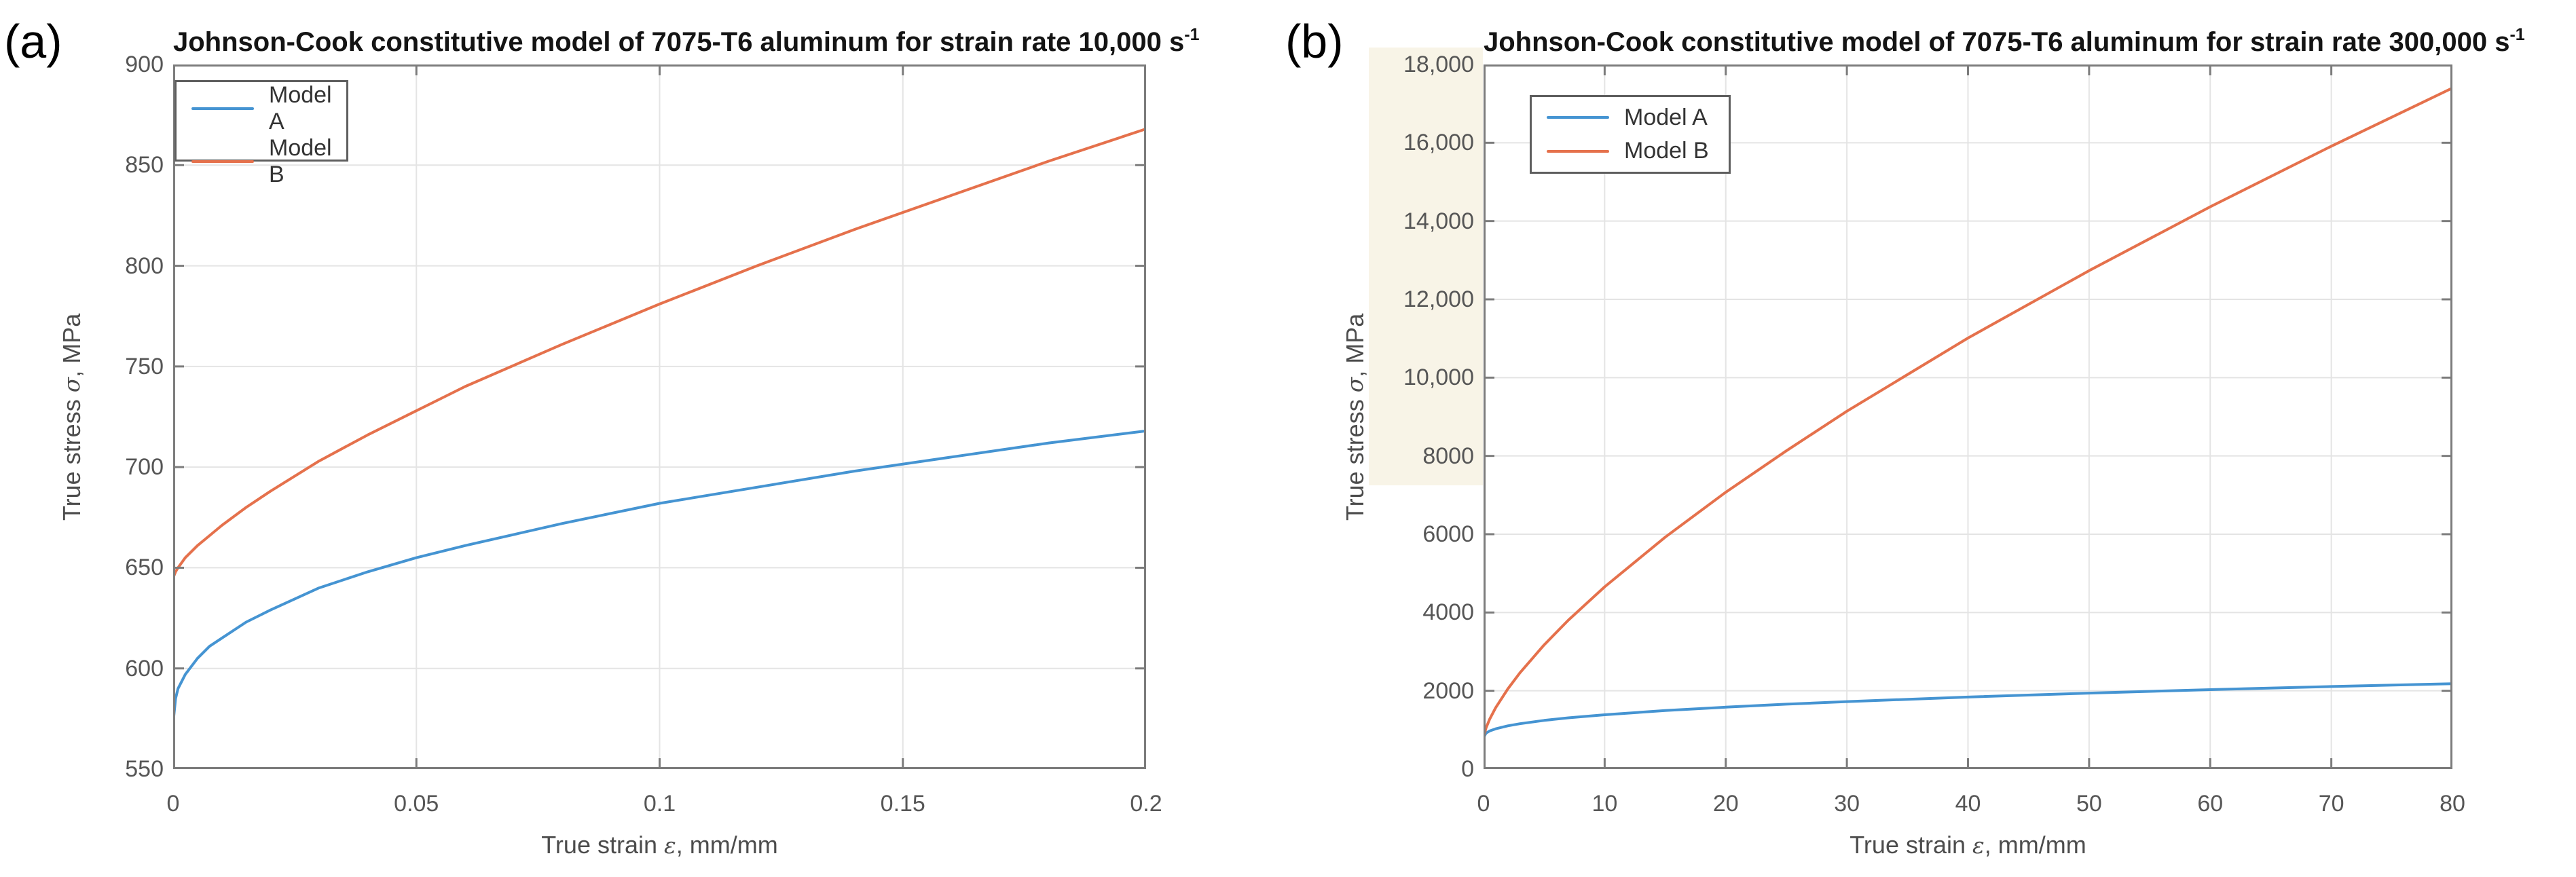 The image size is (2576, 877). What do you see at coordinates (1448, 534) in the screenshot?
I see `y-tick-label: 6000` at bounding box center [1448, 534].